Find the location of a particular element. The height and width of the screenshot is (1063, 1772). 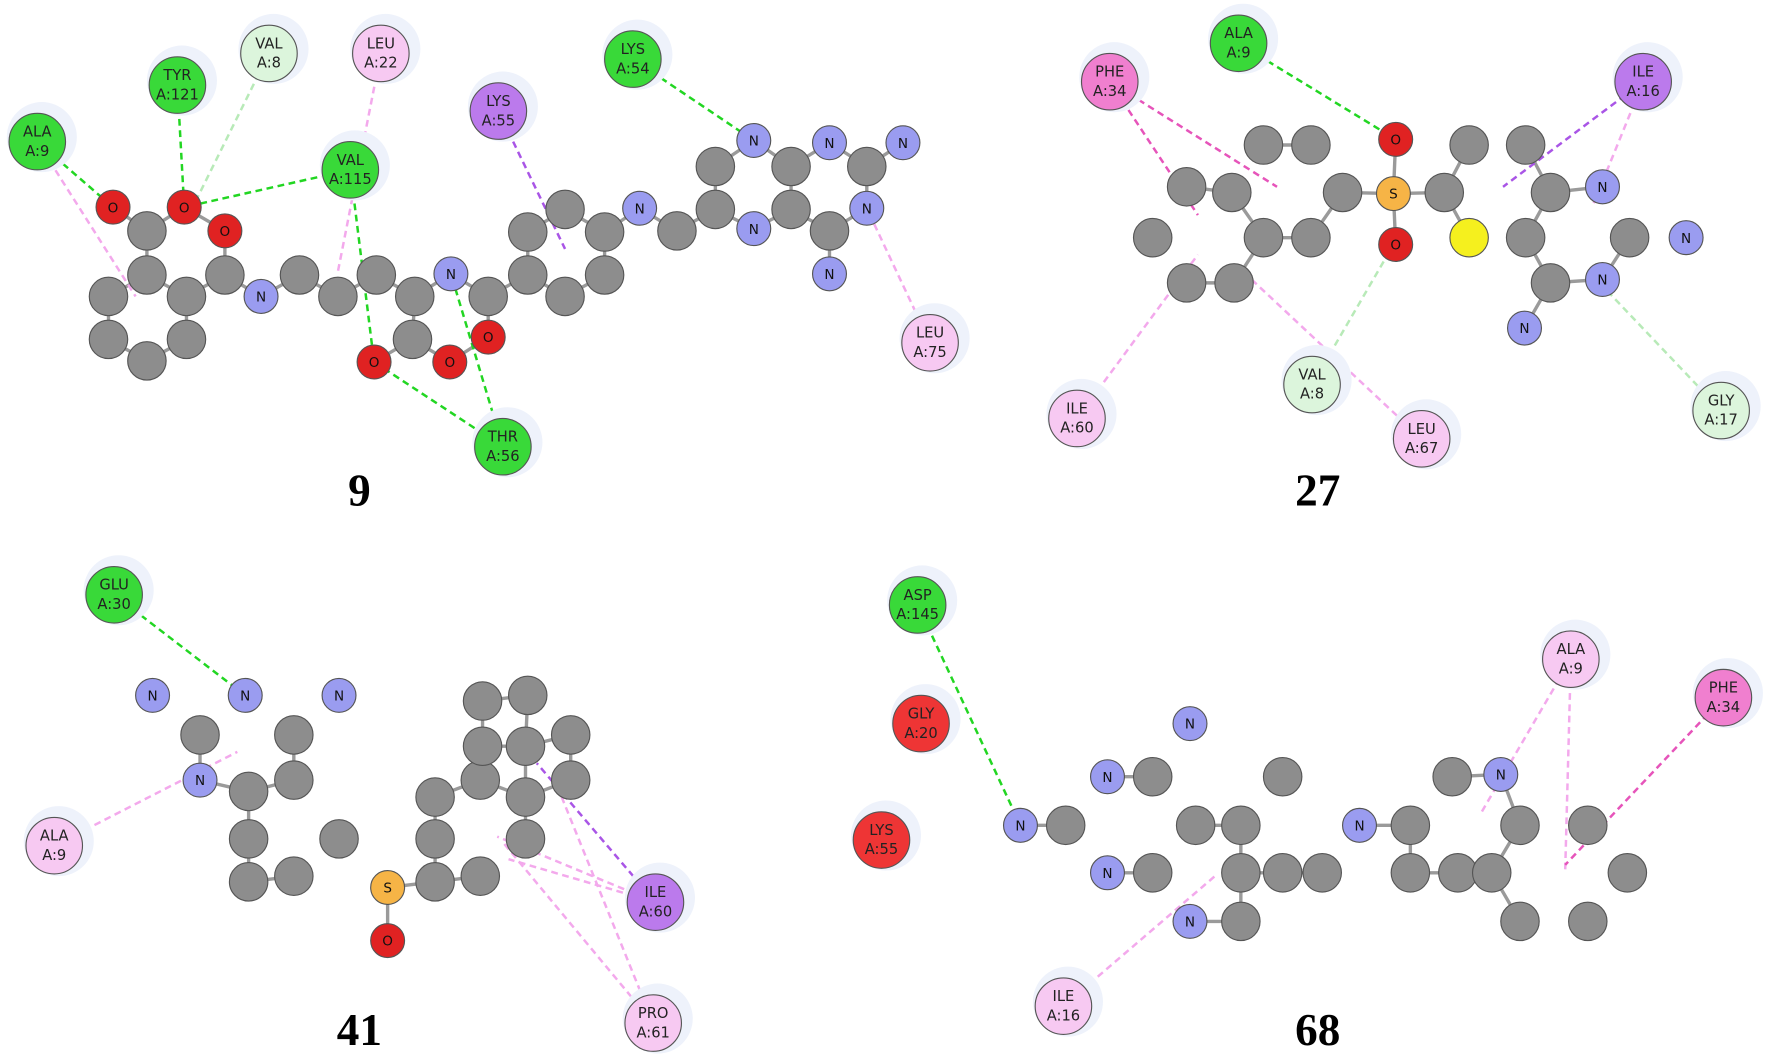

panel-label: 9 is located at coordinates (359, 491).